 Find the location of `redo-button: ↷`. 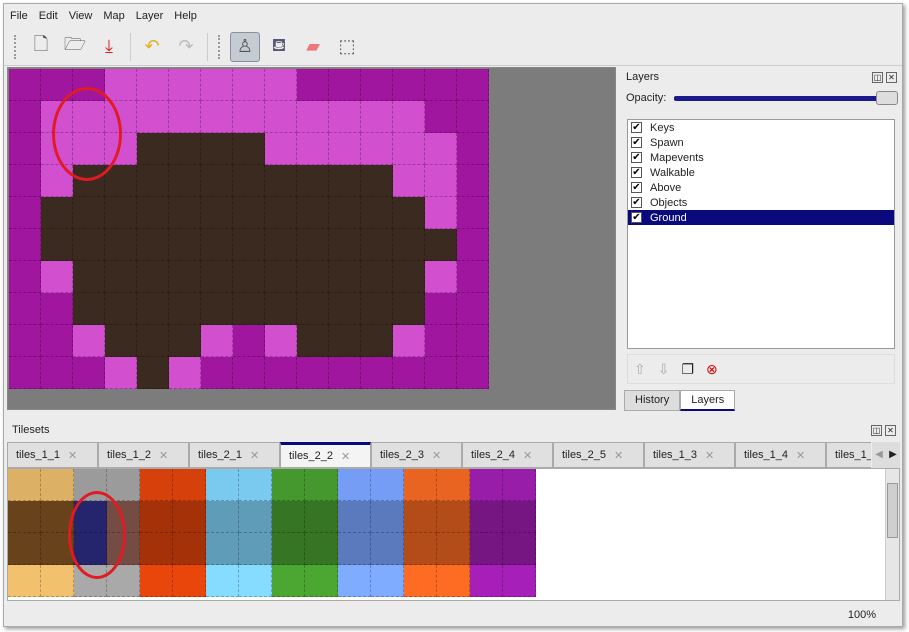

redo-button: ↷ is located at coordinates (186, 47).